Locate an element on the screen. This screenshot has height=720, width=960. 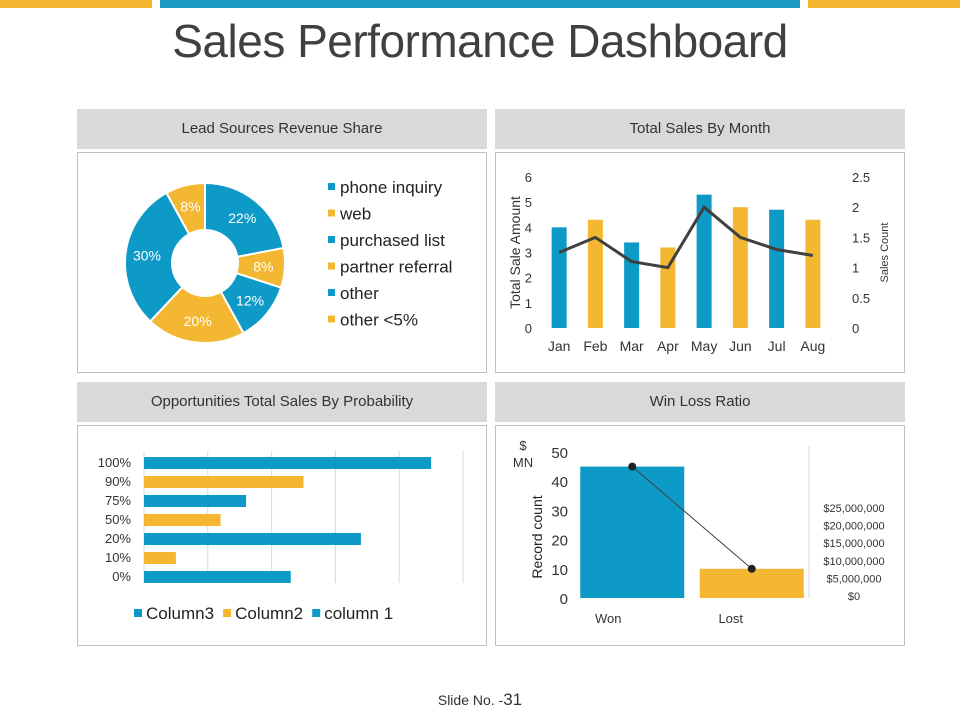
donut-slice-label: 22% is located at coordinates (242, 218).